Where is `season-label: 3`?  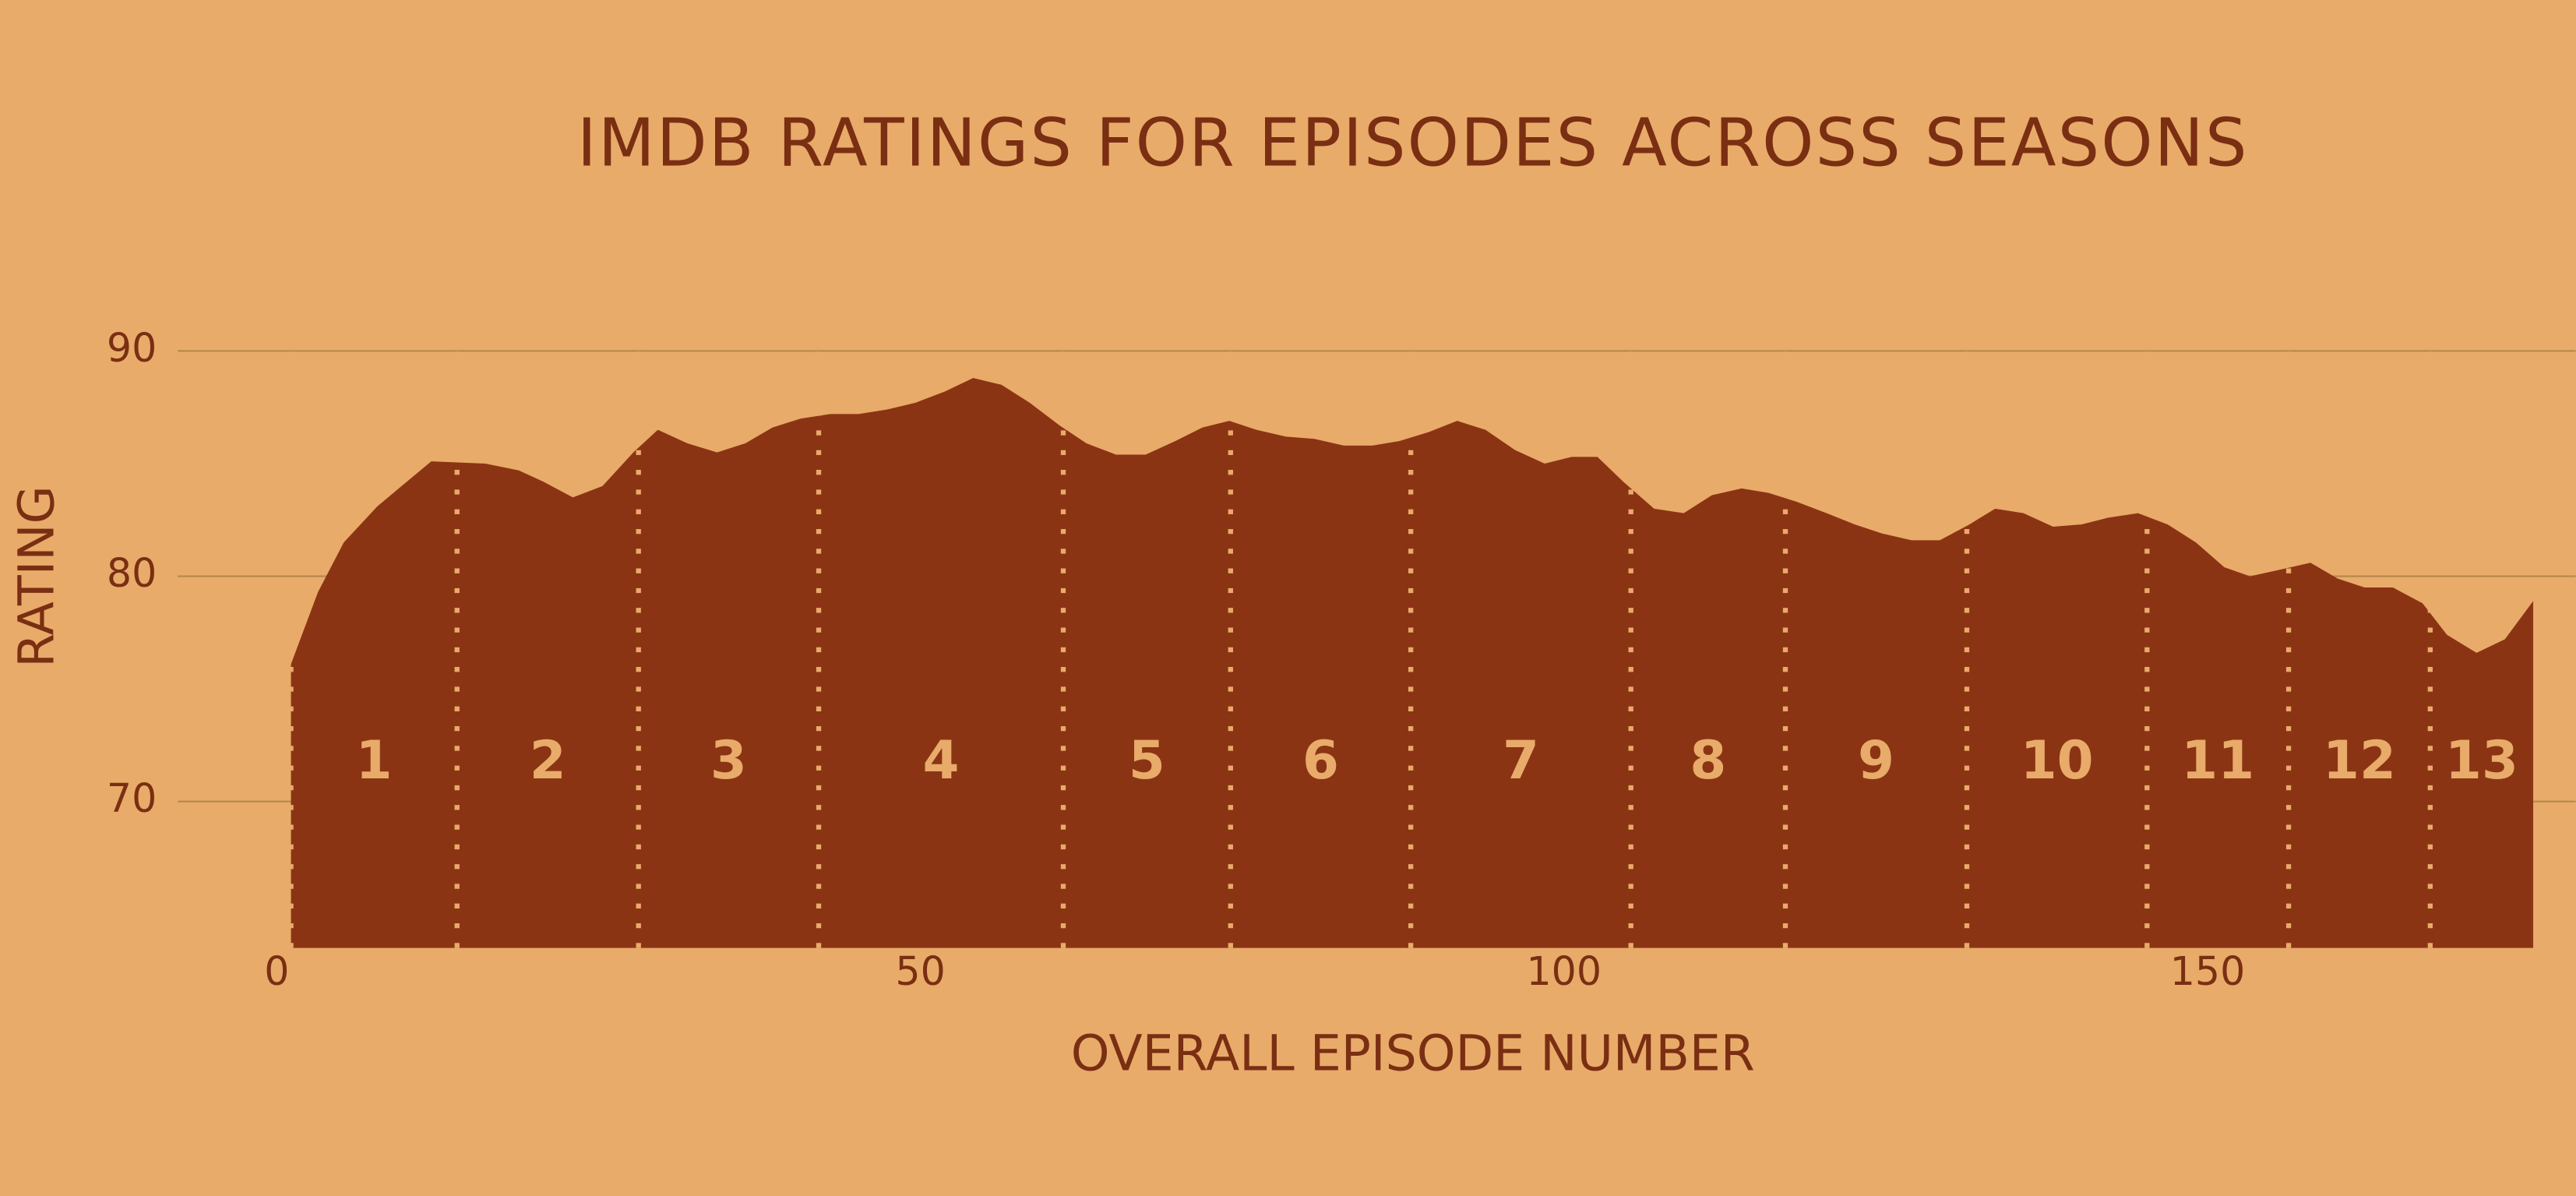 season-label: 3 is located at coordinates (728, 760).